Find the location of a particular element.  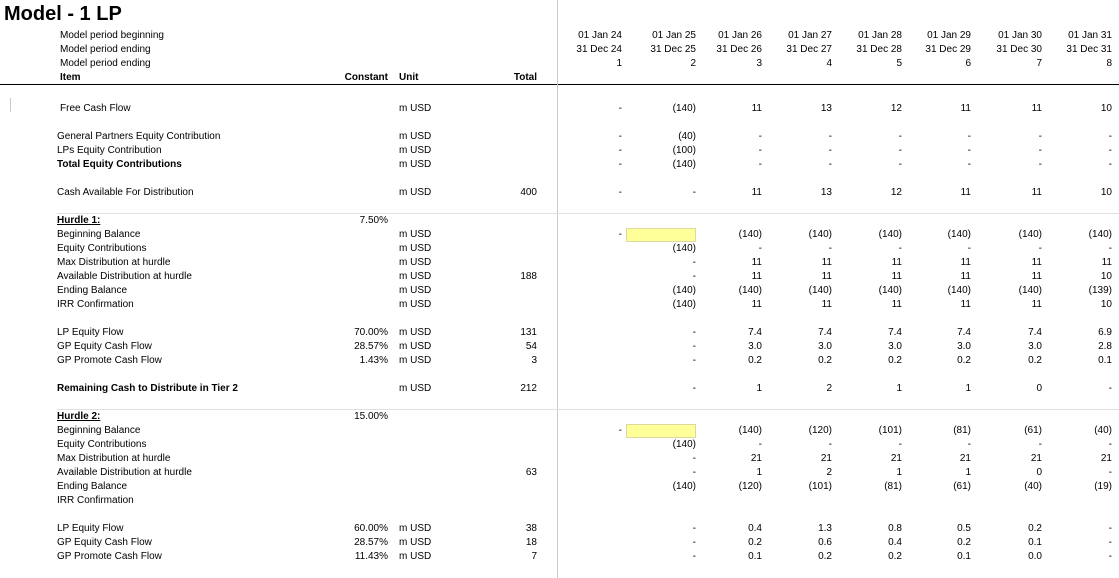

row-period-value: 13 is located at coordinates (826, 108).